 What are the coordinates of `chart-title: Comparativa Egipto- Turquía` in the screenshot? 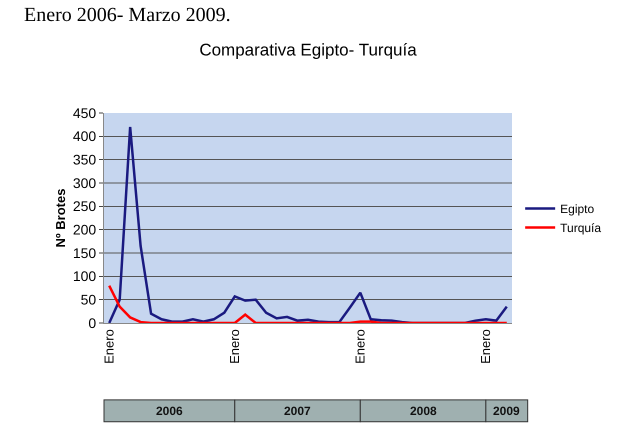 It's located at (308, 50).